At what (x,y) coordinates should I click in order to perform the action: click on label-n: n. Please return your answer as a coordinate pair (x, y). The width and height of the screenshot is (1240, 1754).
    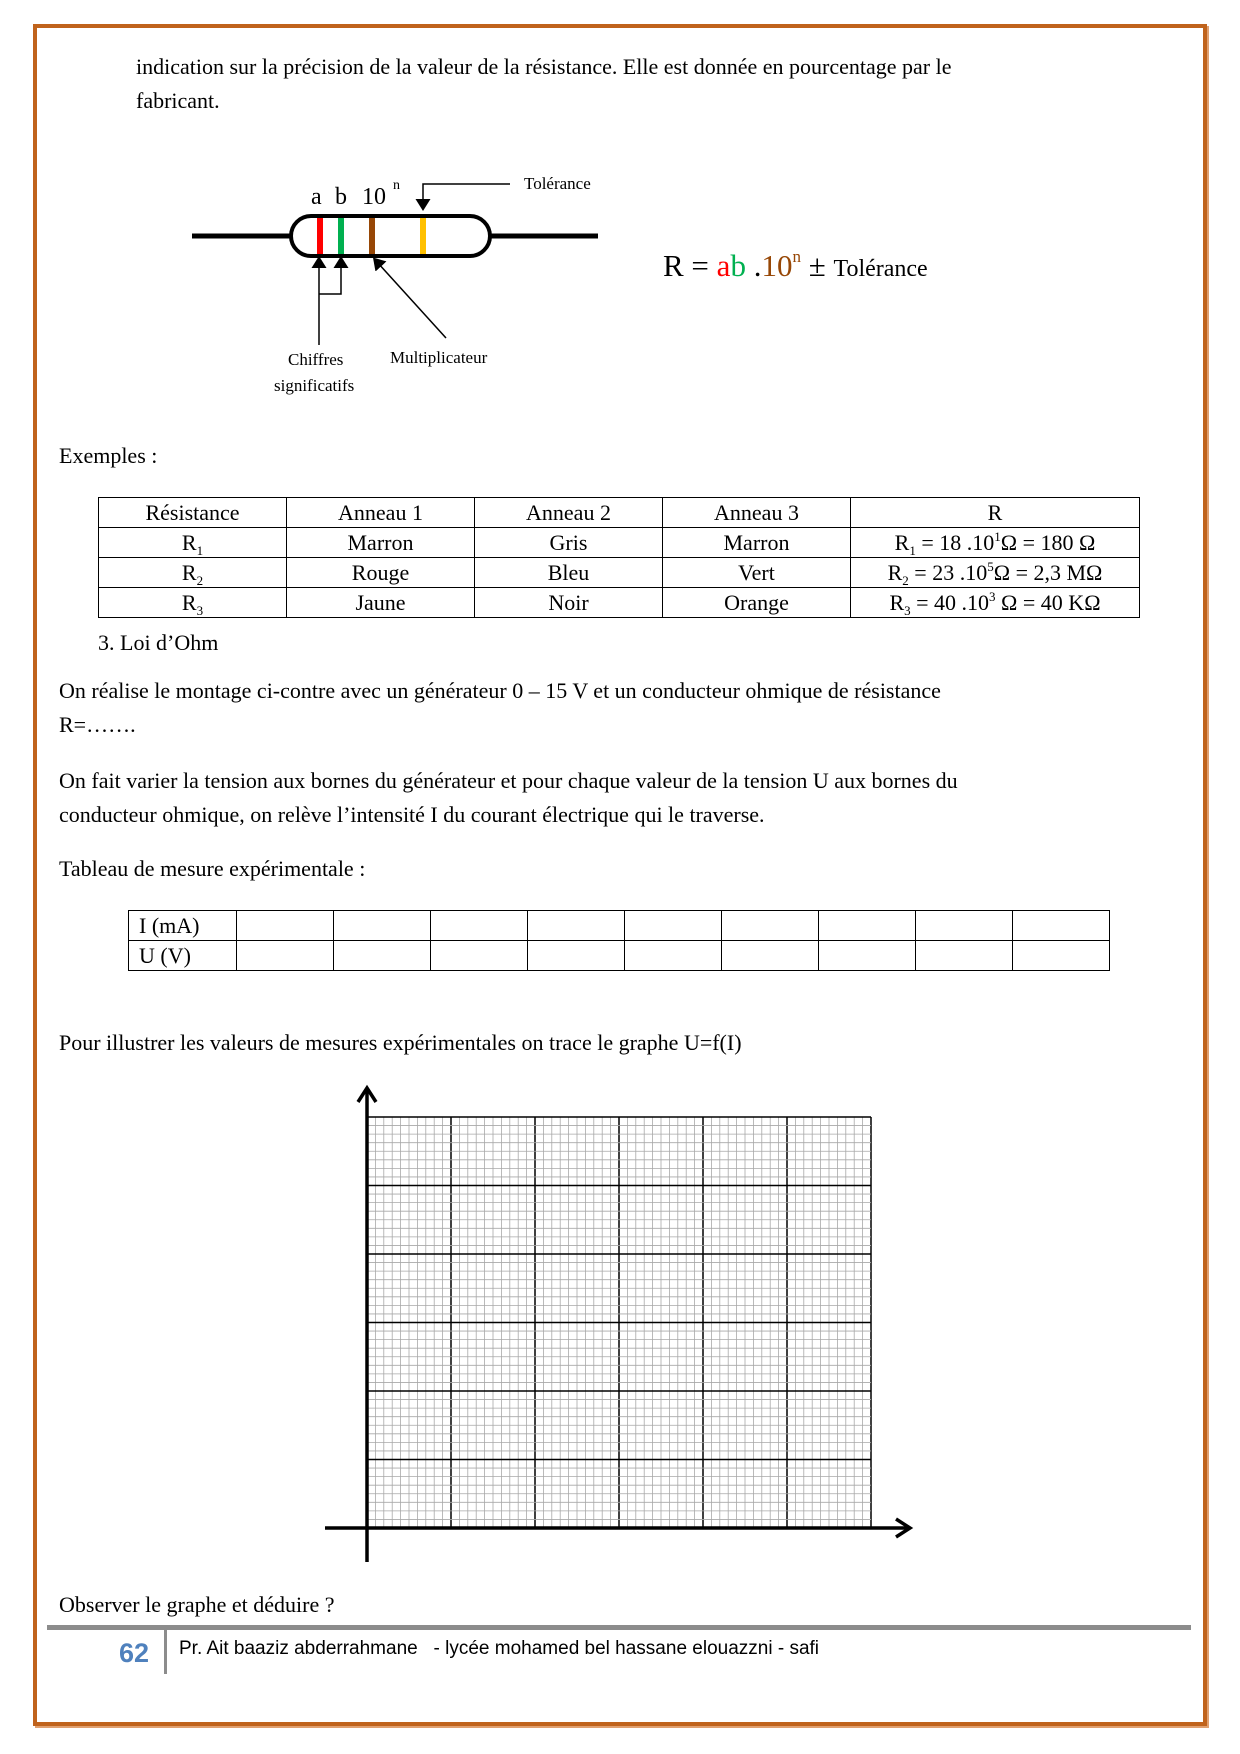
    Looking at the image, I should click on (396, 185).